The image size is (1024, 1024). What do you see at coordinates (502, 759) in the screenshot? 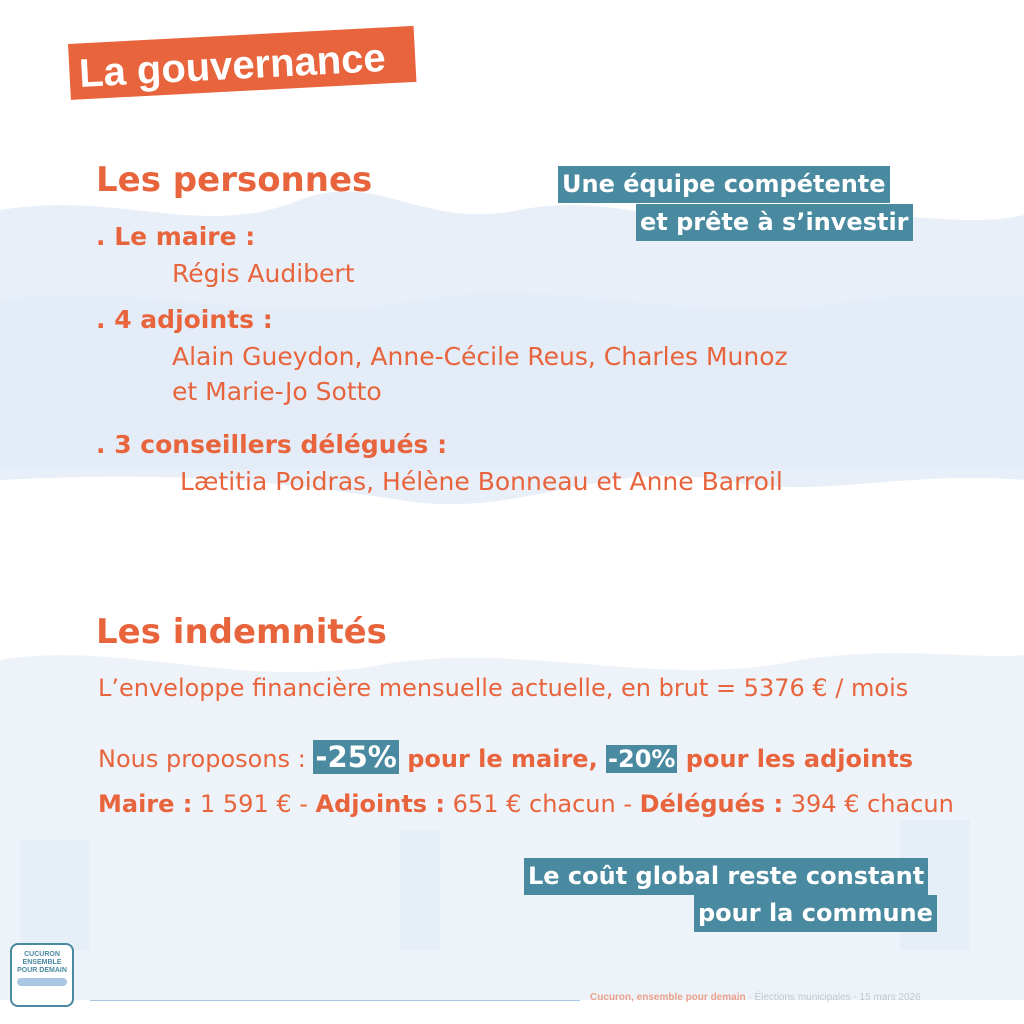
I see `propose-maire-text: pour le maire,` at bounding box center [502, 759].